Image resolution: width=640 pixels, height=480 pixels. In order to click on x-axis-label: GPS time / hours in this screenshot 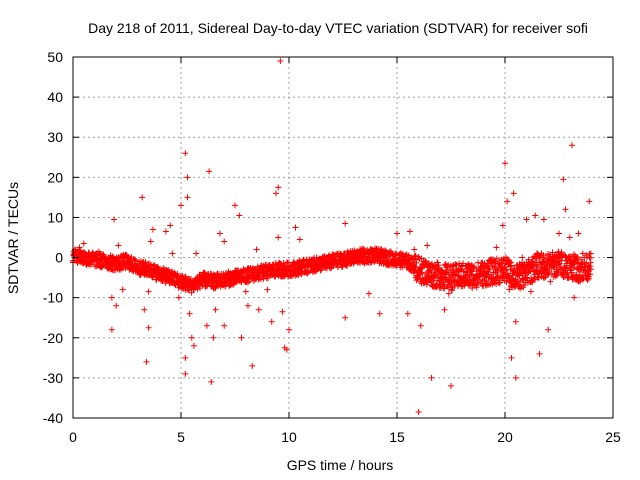, I will do `click(340, 465)`.